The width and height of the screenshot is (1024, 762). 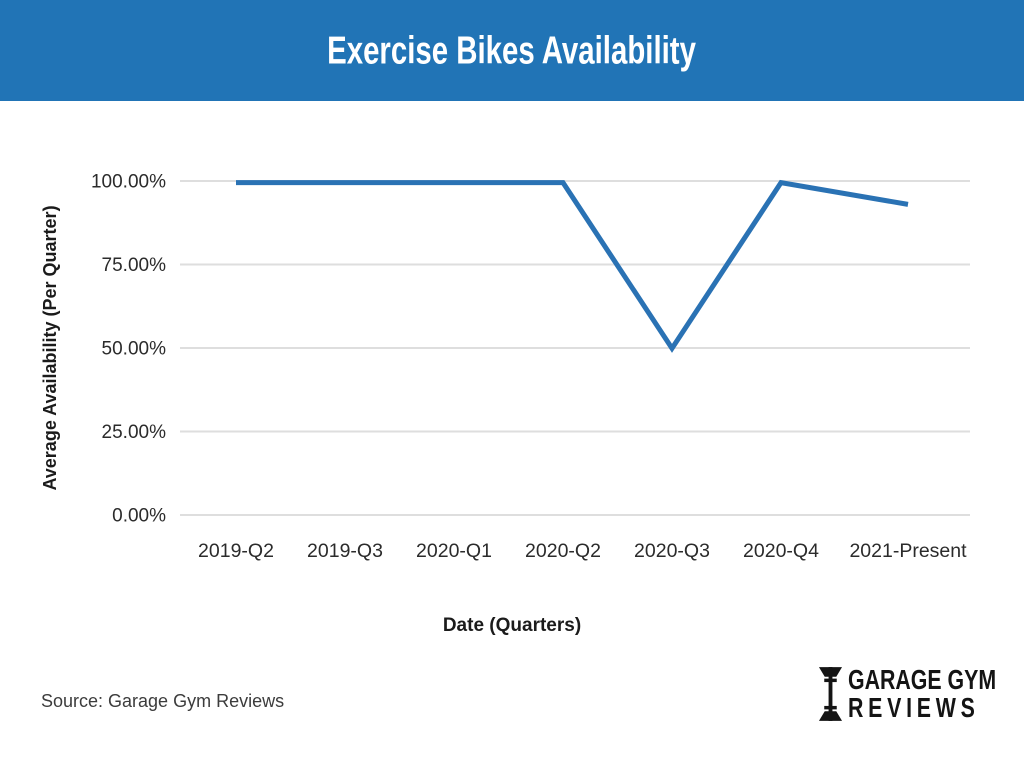 I want to click on brand-logo: GARAGE GYM REVIEWS, so click(x=921, y=694).